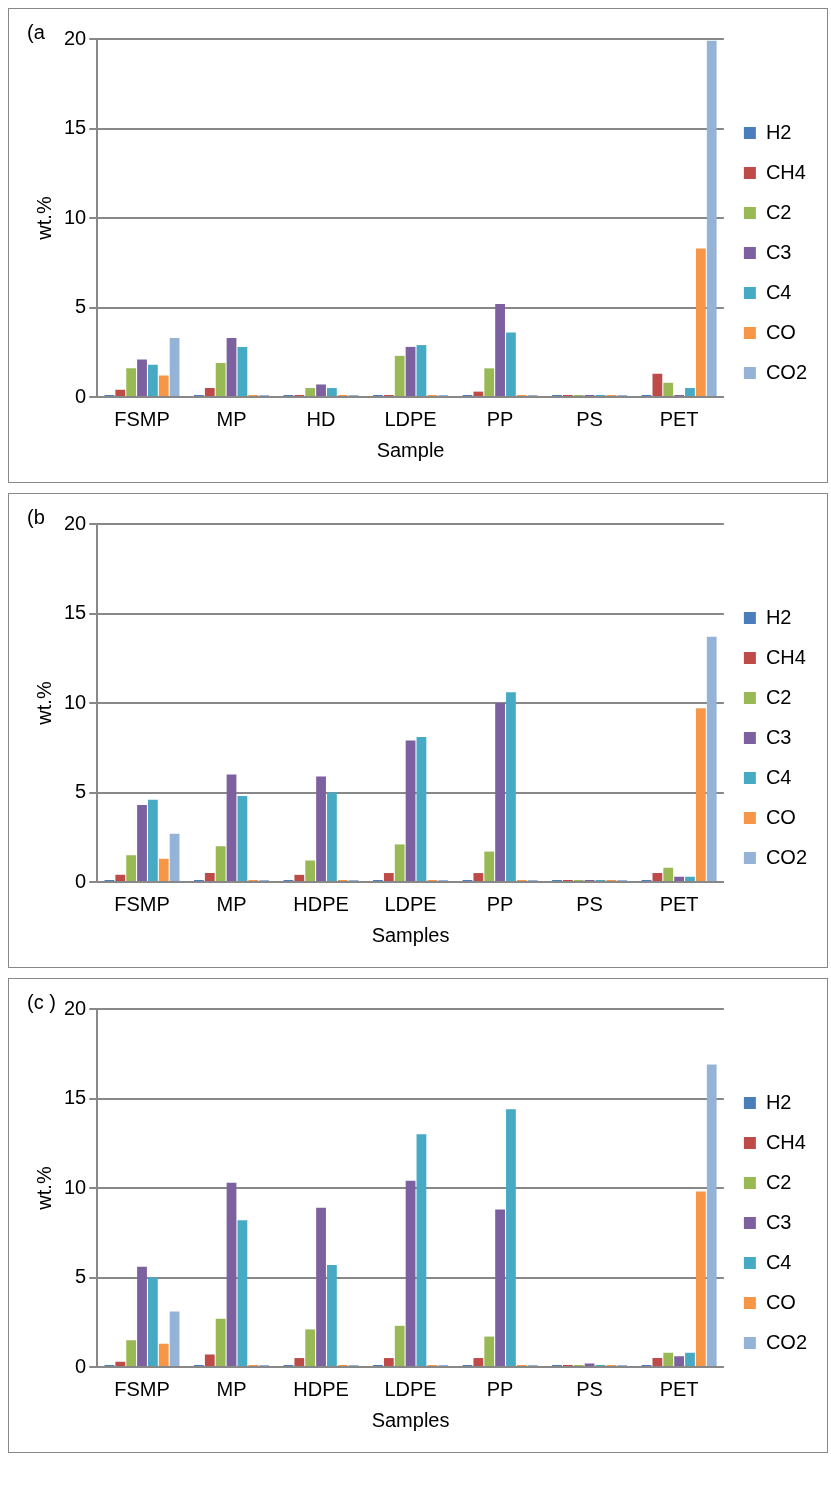 The height and width of the screenshot is (1497, 831). Describe the element at coordinates (36, 31) in the screenshot. I see `text: (a` at that location.